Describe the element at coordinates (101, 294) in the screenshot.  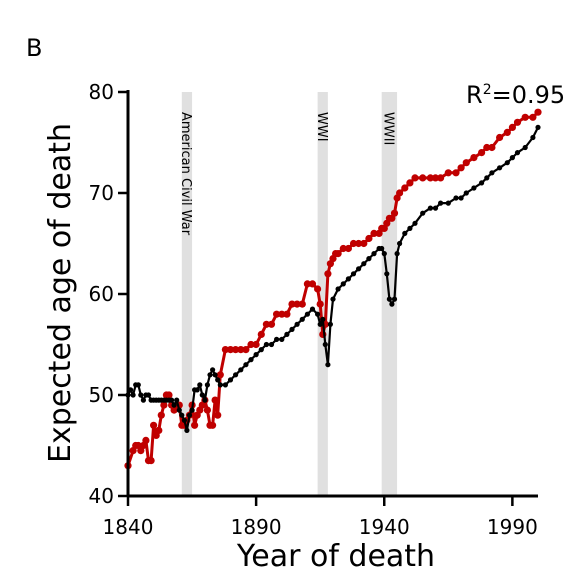
I see `y-tick-label: 60` at that location.